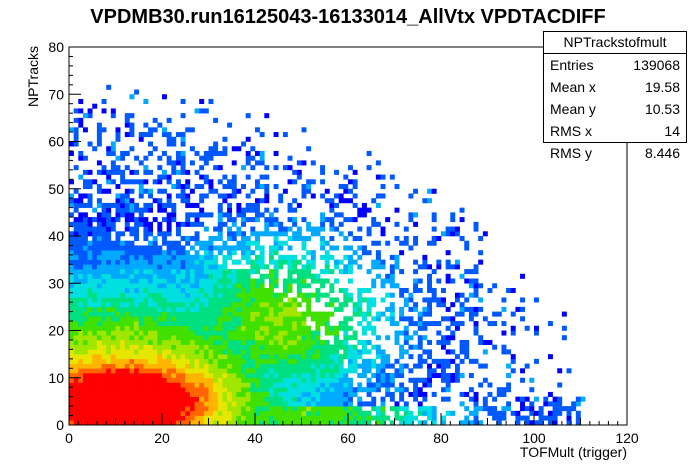 Image resolution: width=696 pixels, height=474 pixels. I want to click on x-tick-label: 20, so click(162, 438).